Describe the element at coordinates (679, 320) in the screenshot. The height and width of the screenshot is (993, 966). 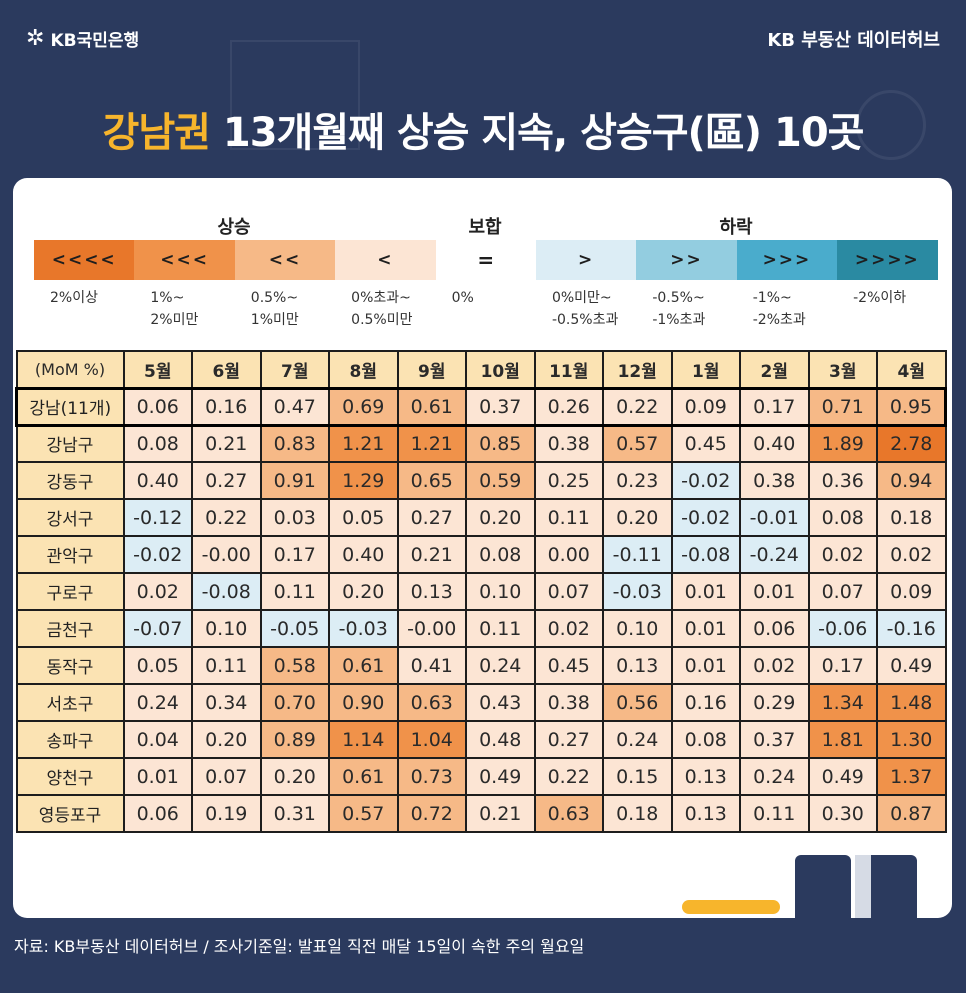
I see `legend-label-line2: -1%초과` at that location.